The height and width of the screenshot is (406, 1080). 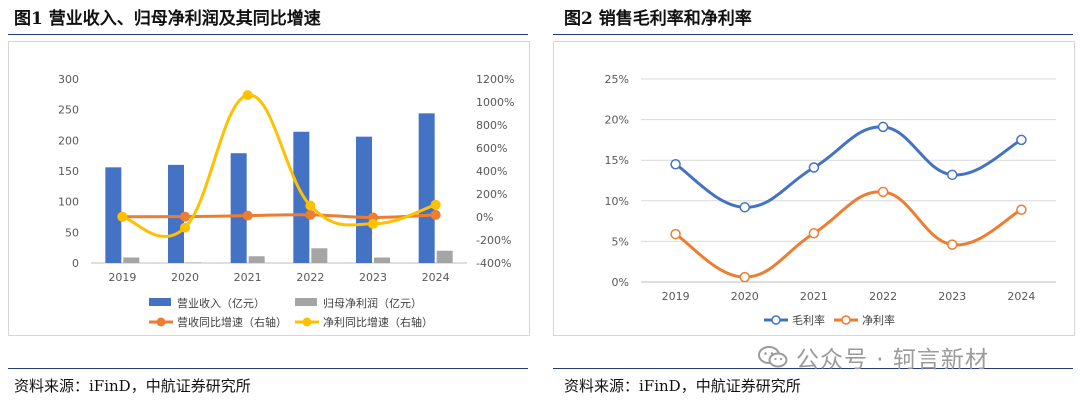 What do you see at coordinates (493, 263) in the screenshot?
I see `right-tick-label: -400%` at bounding box center [493, 263].